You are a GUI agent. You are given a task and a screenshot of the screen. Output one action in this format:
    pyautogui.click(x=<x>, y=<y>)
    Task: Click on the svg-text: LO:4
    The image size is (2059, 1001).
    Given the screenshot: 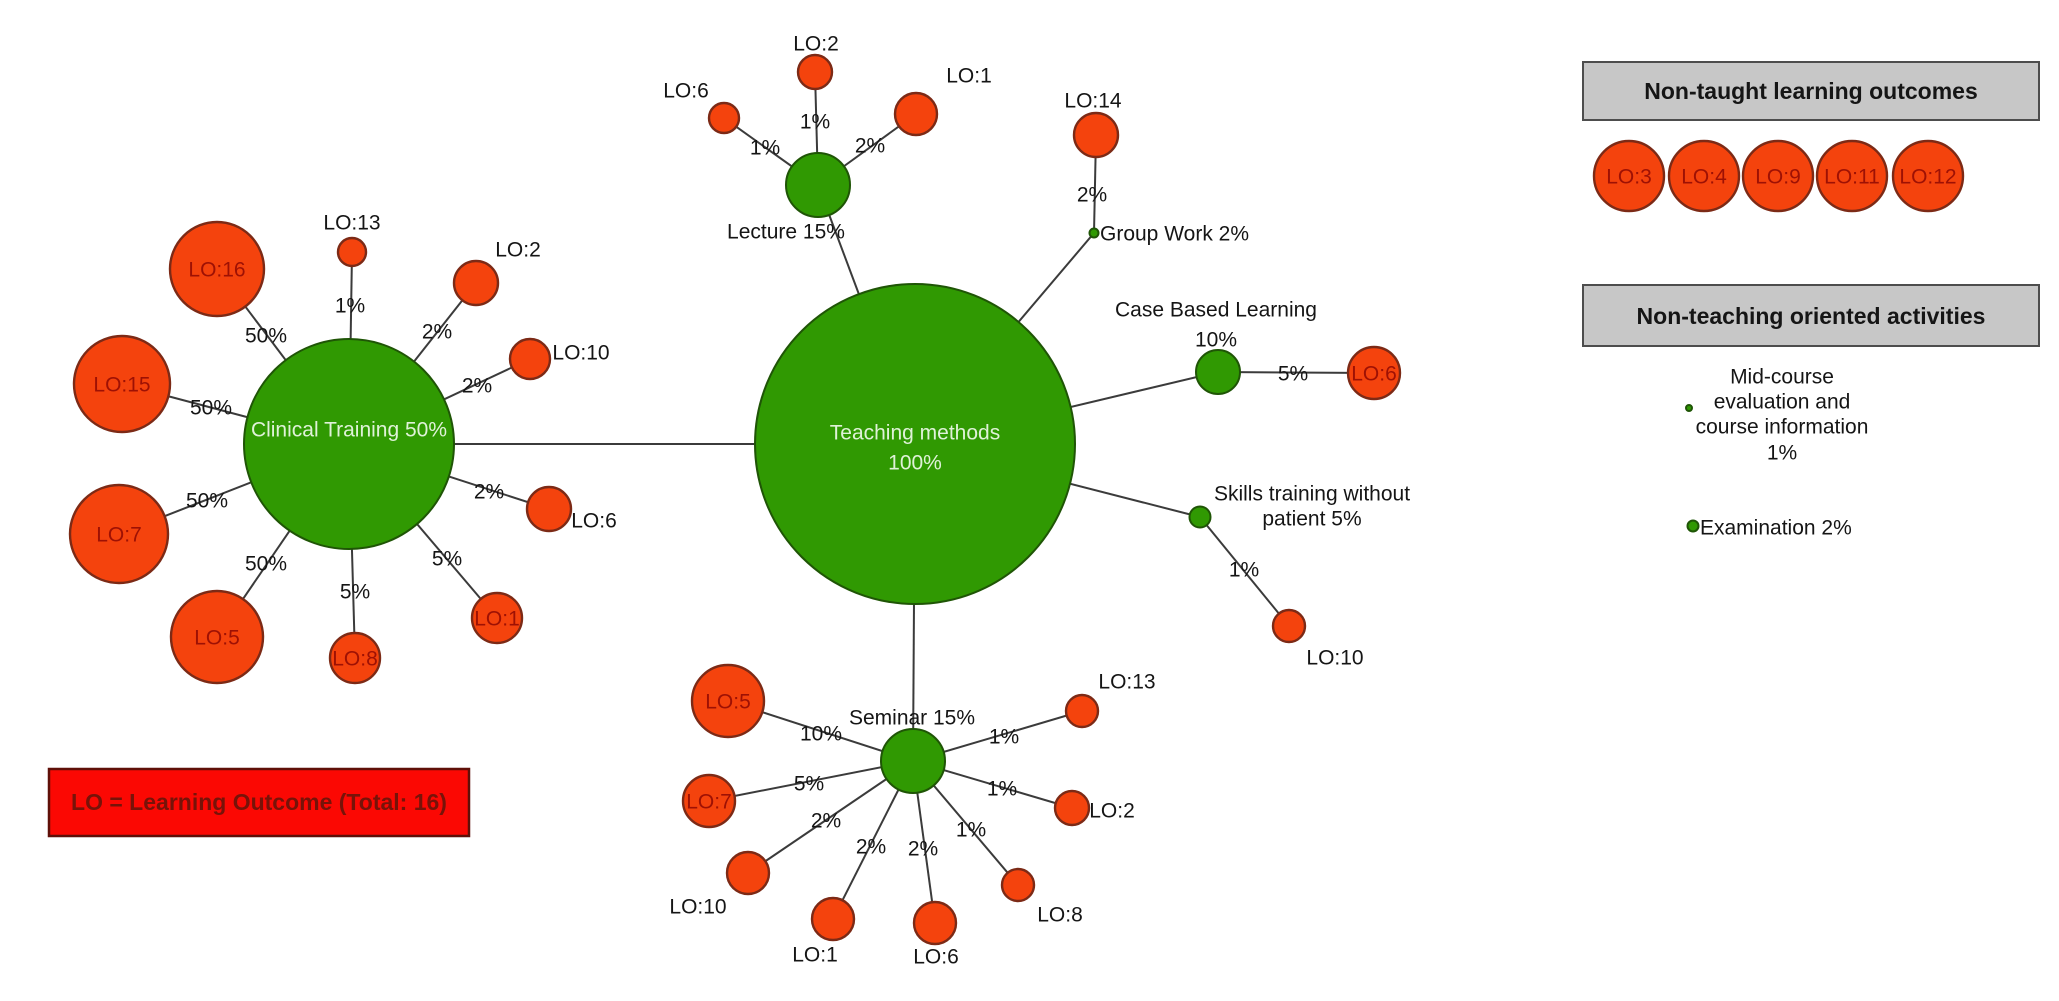 What is the action you would take?
    pyautogui.click(x=1704, y=176)
    